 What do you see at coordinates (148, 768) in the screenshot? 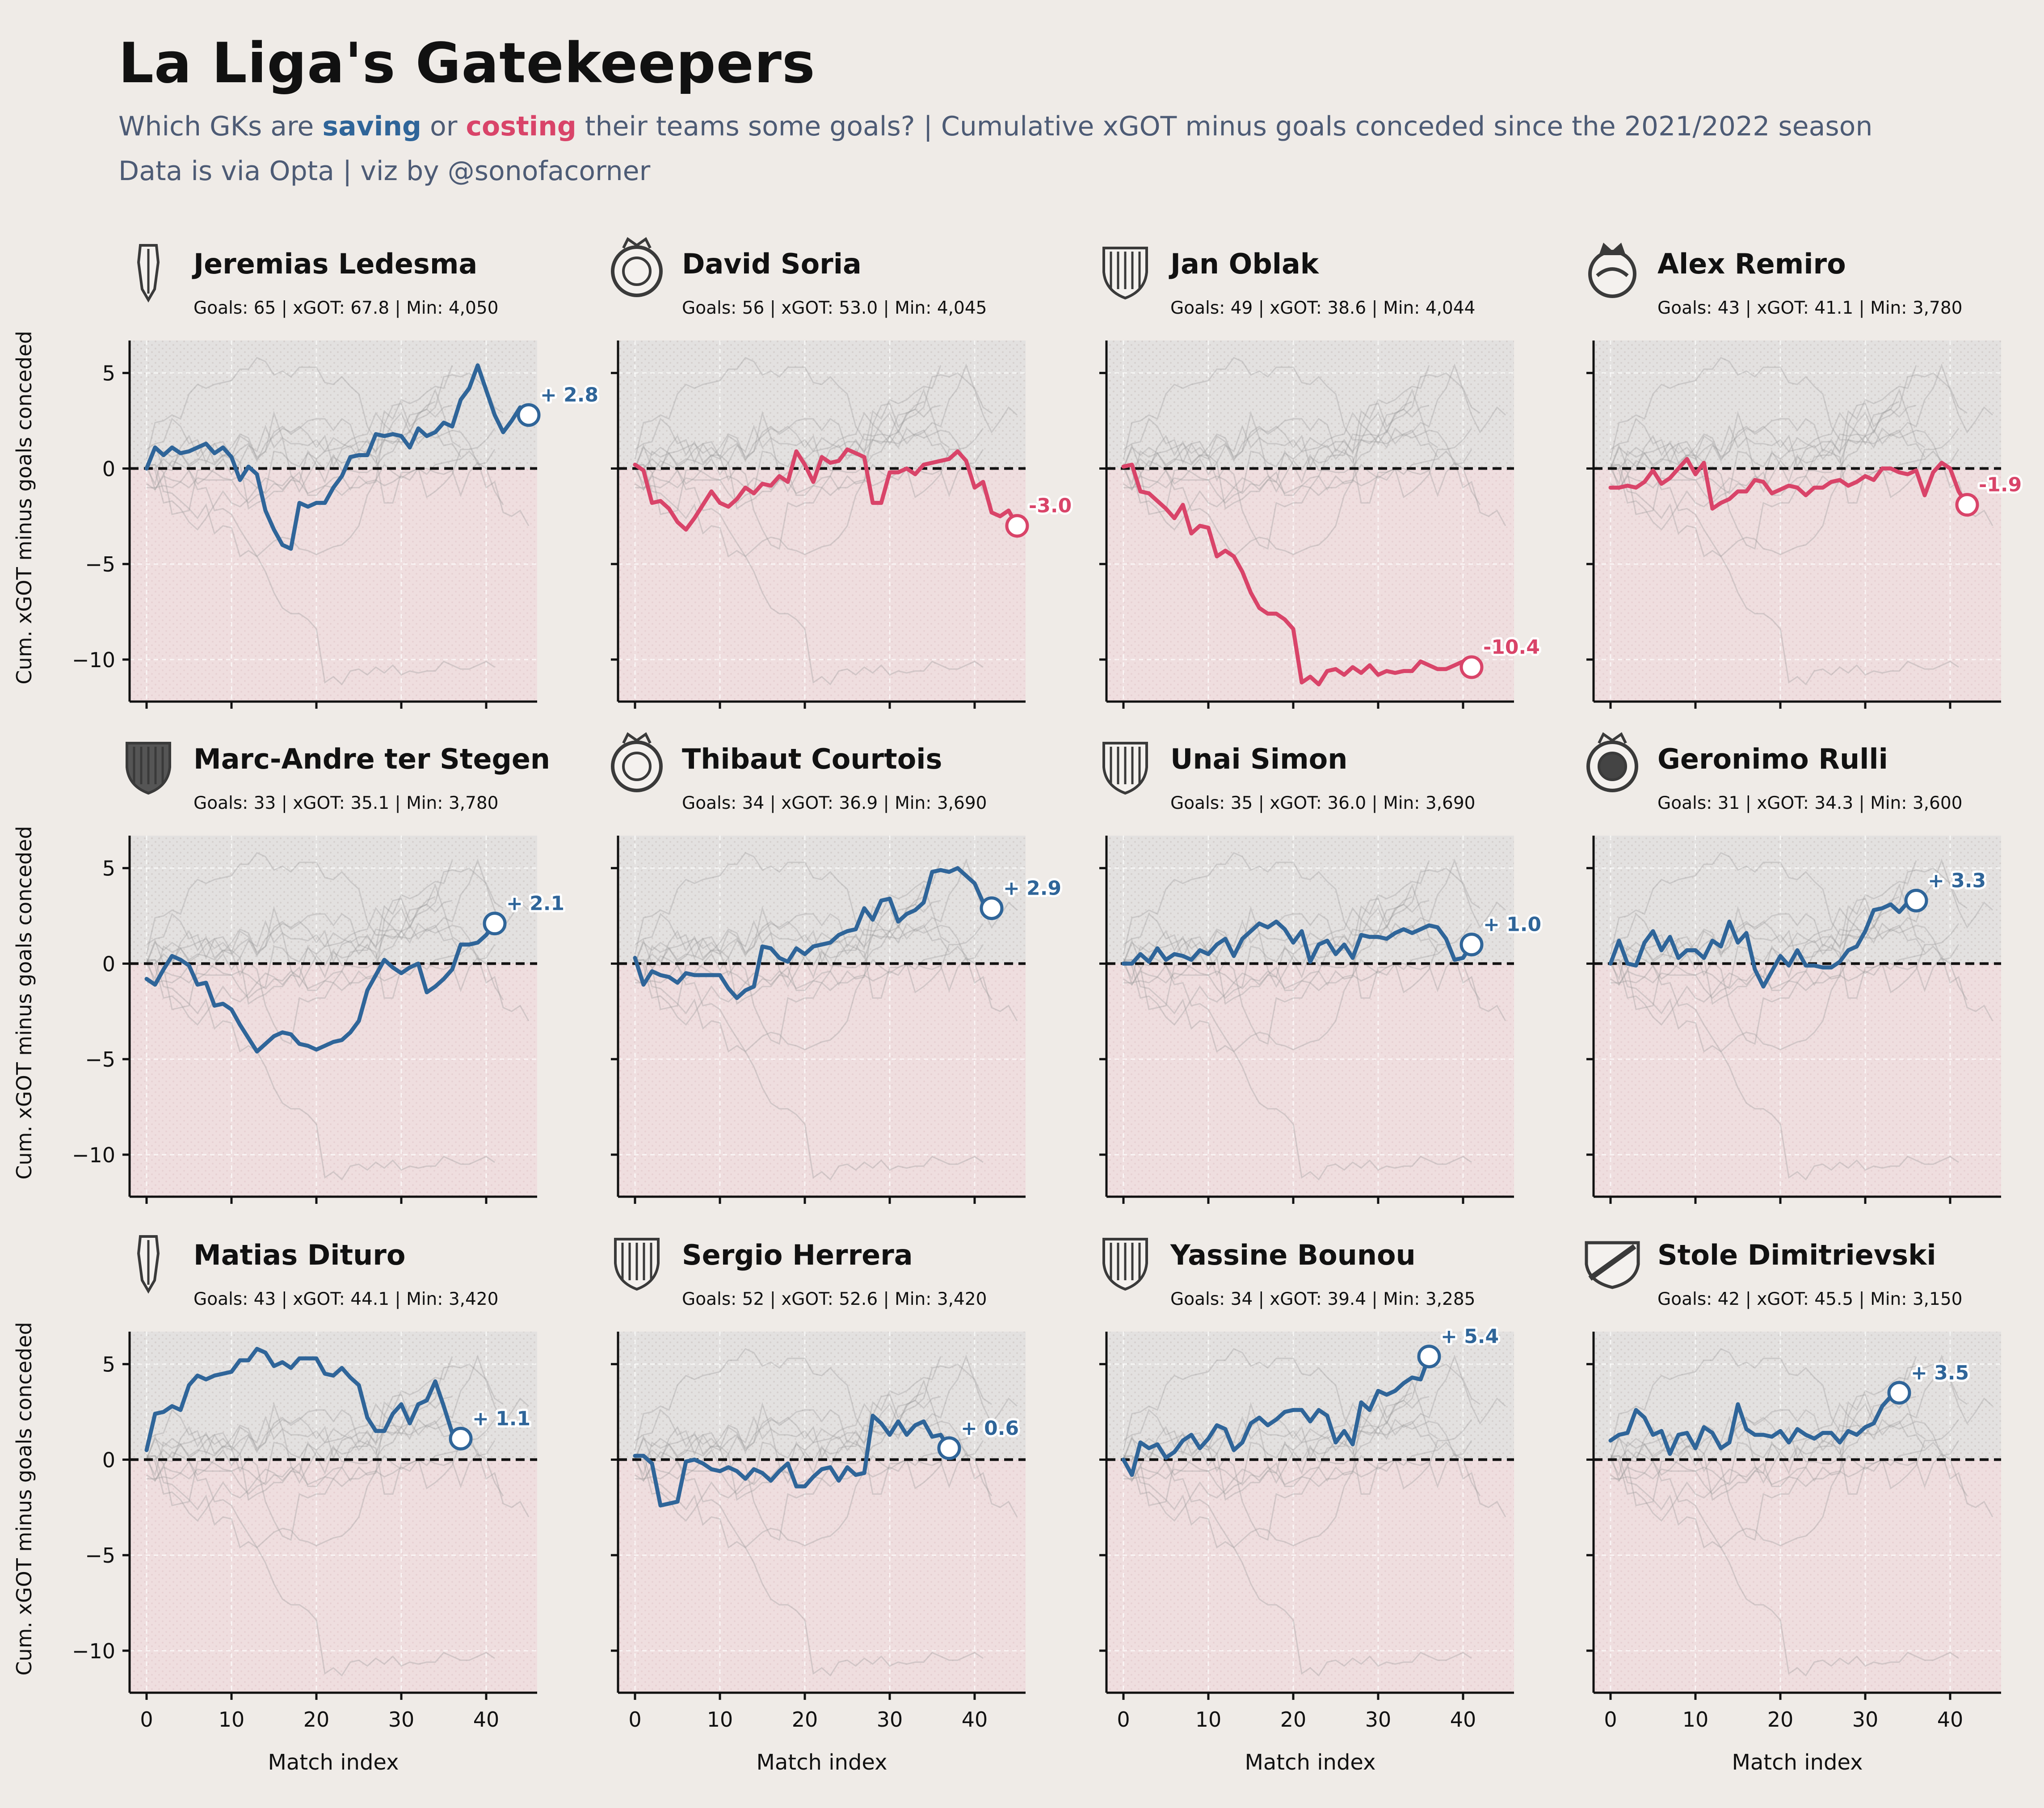
I see `barcelona-crest-icon` at bounding box center [148, 768].